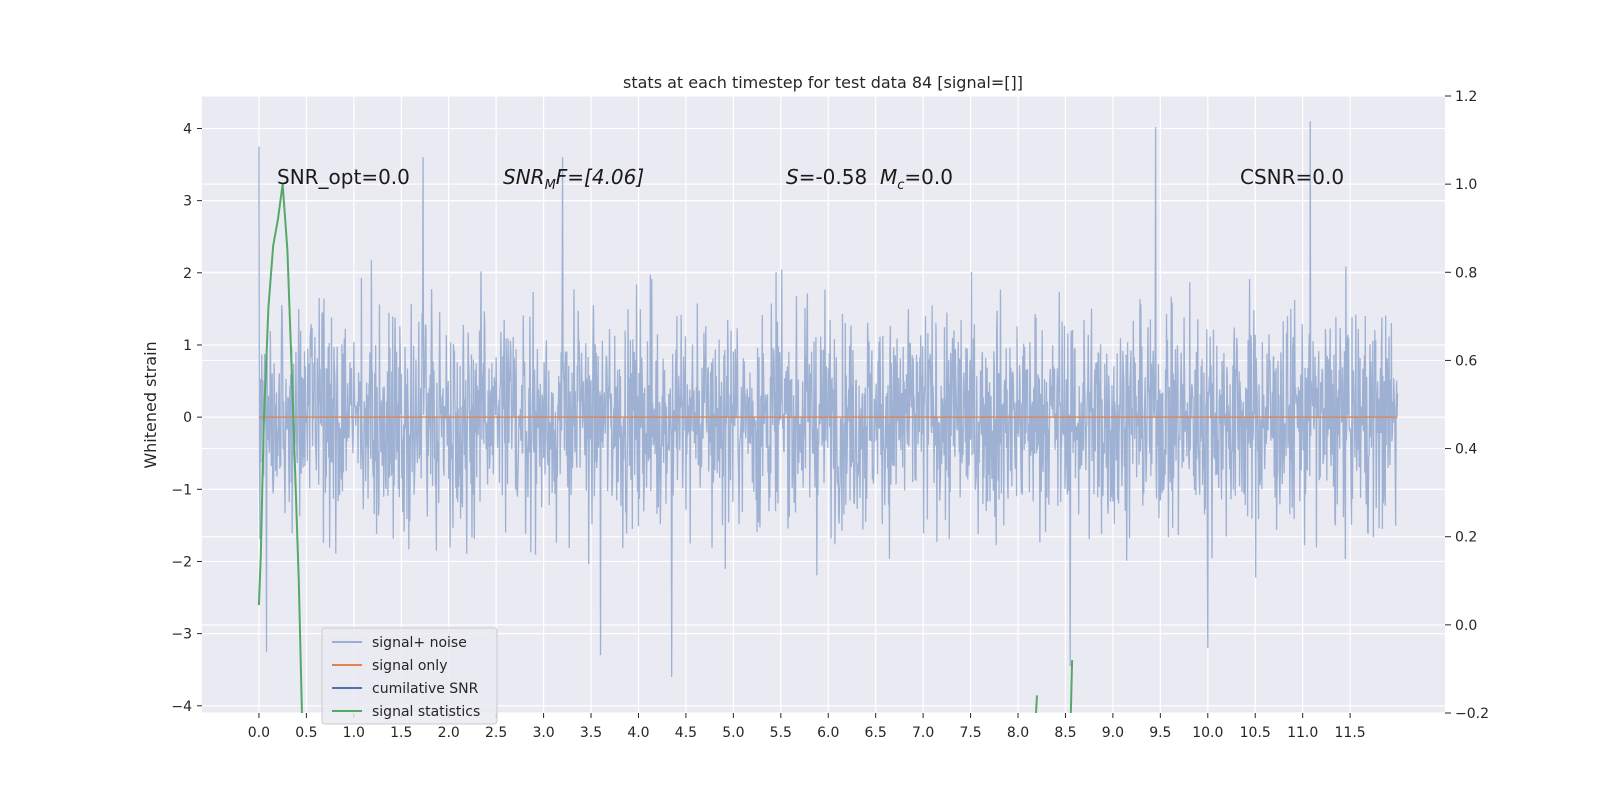 The image size is (1600, 800). Describe the element at coordinates (187, 274) in the screenshot. I see `y-tick-label: 2` at that location.